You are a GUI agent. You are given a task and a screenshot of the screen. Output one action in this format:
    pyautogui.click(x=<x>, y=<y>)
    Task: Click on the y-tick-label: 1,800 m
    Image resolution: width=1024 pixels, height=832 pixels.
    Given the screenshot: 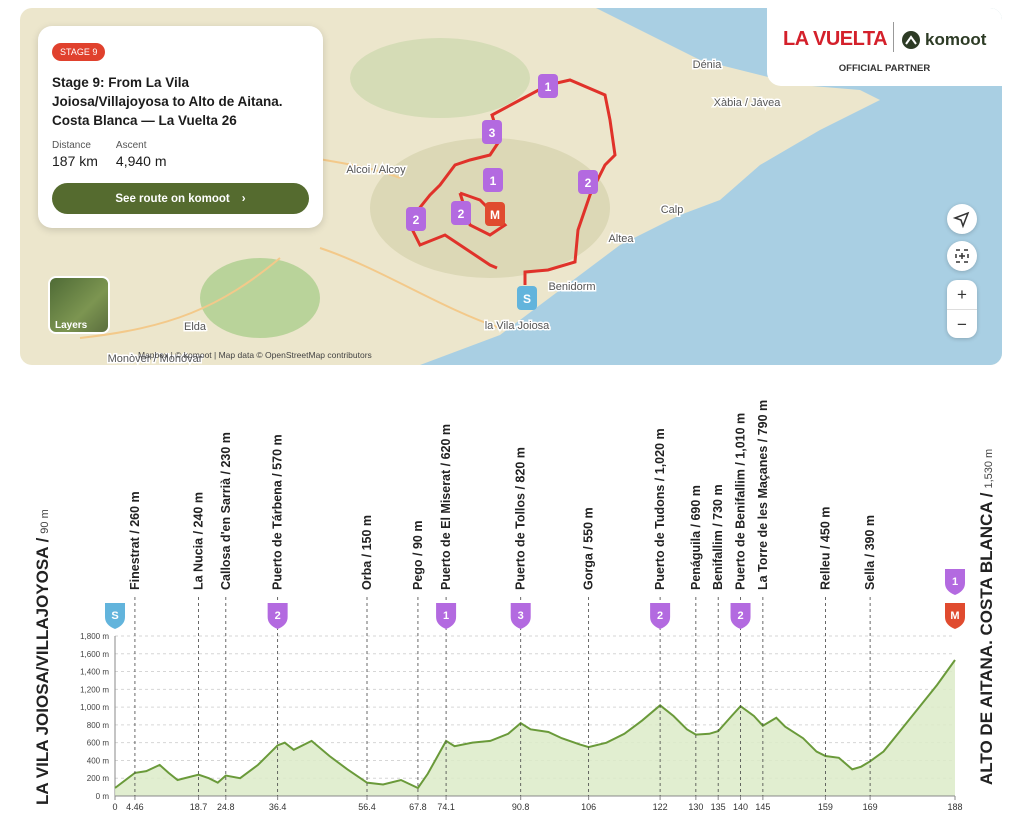 What is the action you would take?
    pyautogui.click(x=94, y=636)
    